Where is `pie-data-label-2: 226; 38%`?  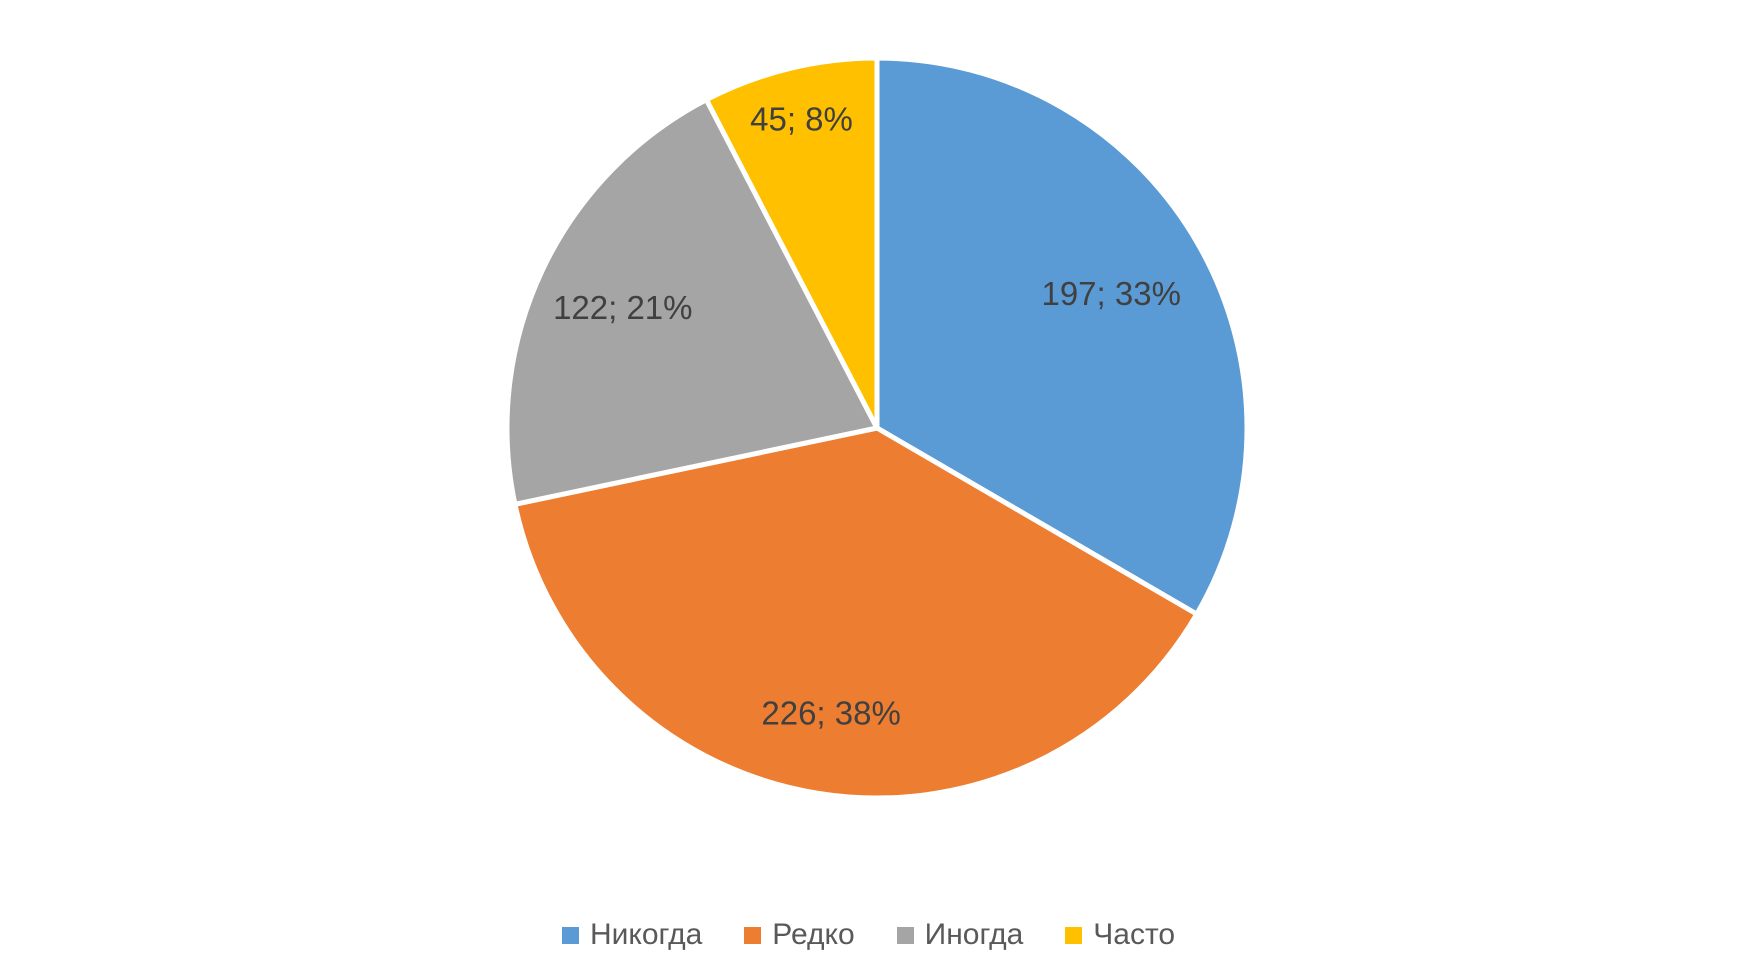
pie-data-label-2: 226; 38% is located at coordinates (830, 712).